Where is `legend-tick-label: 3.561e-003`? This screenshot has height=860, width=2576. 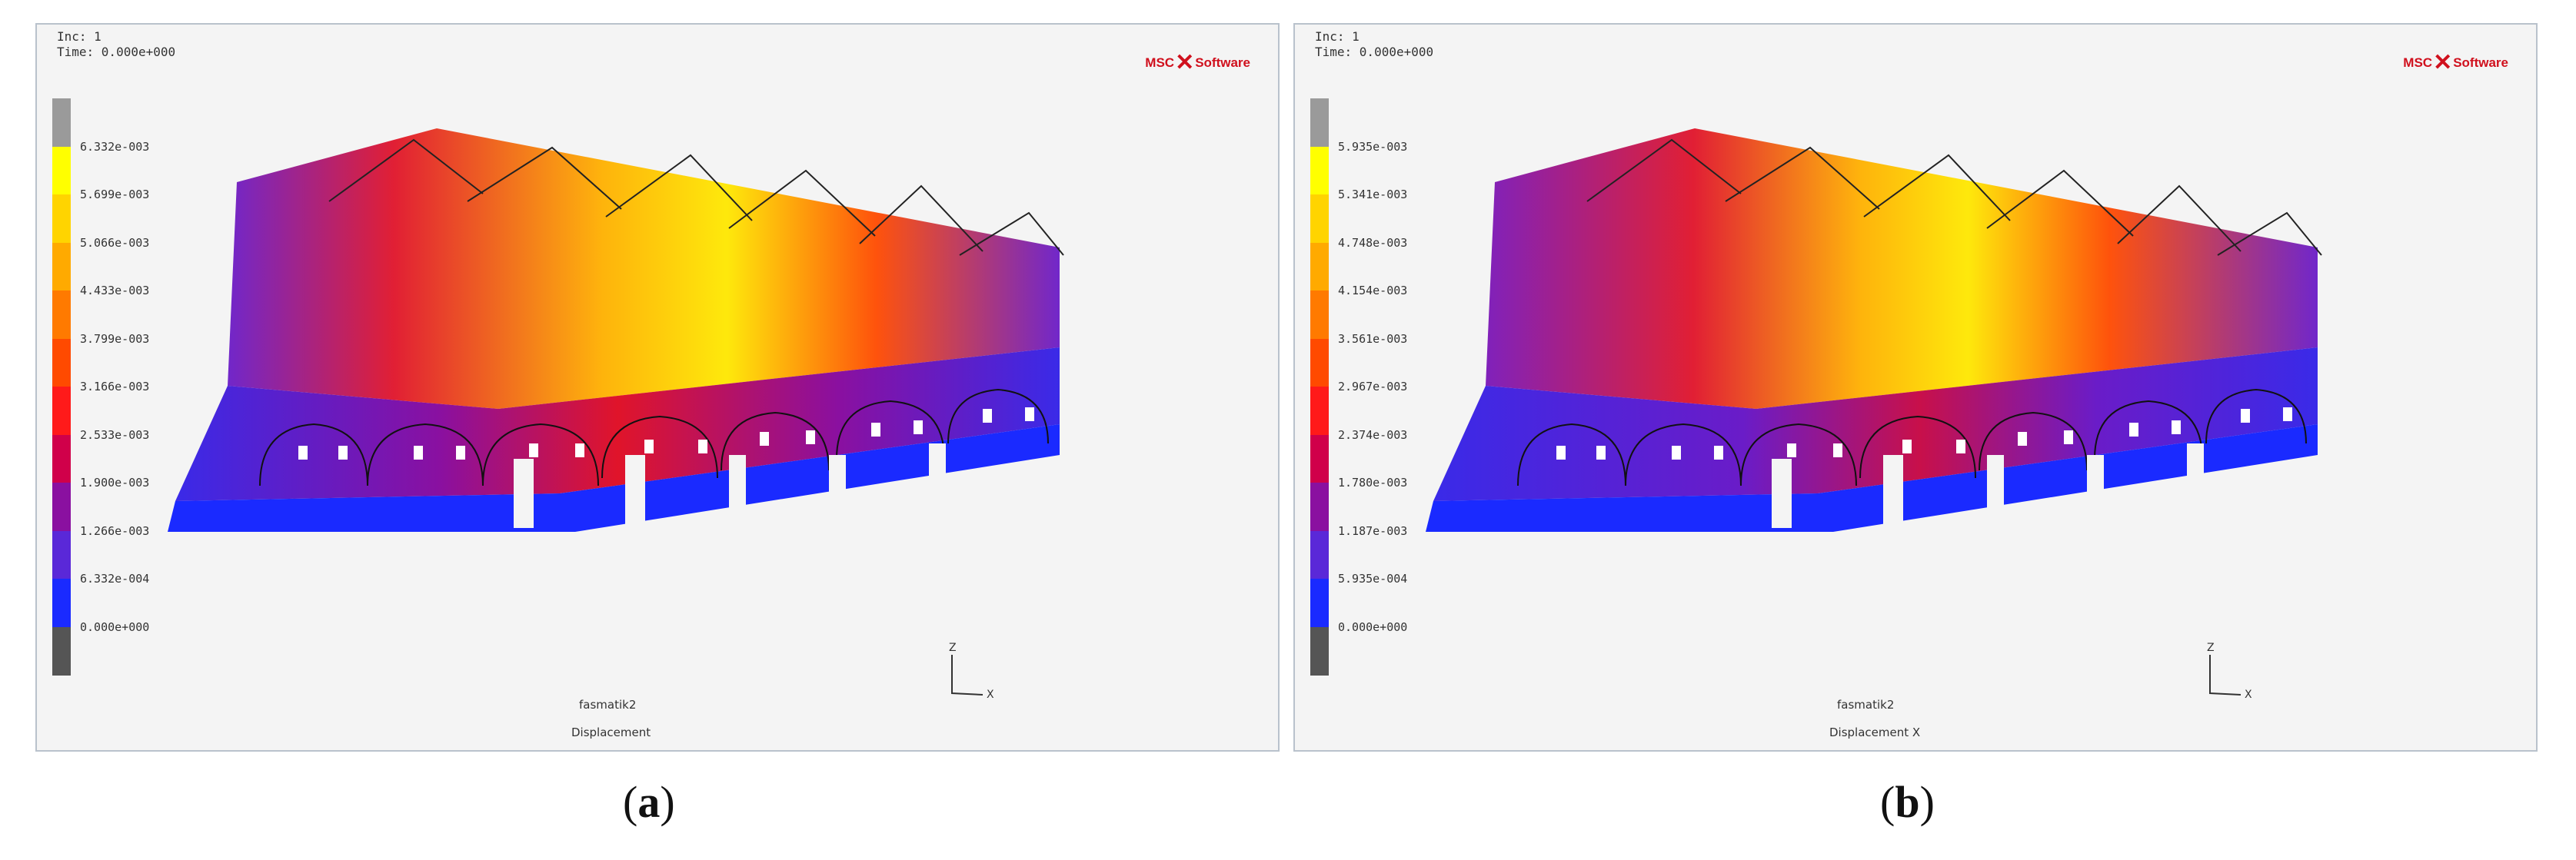
legend-tick-label: 3.561e-003 is located at coordinates (1373, 338).